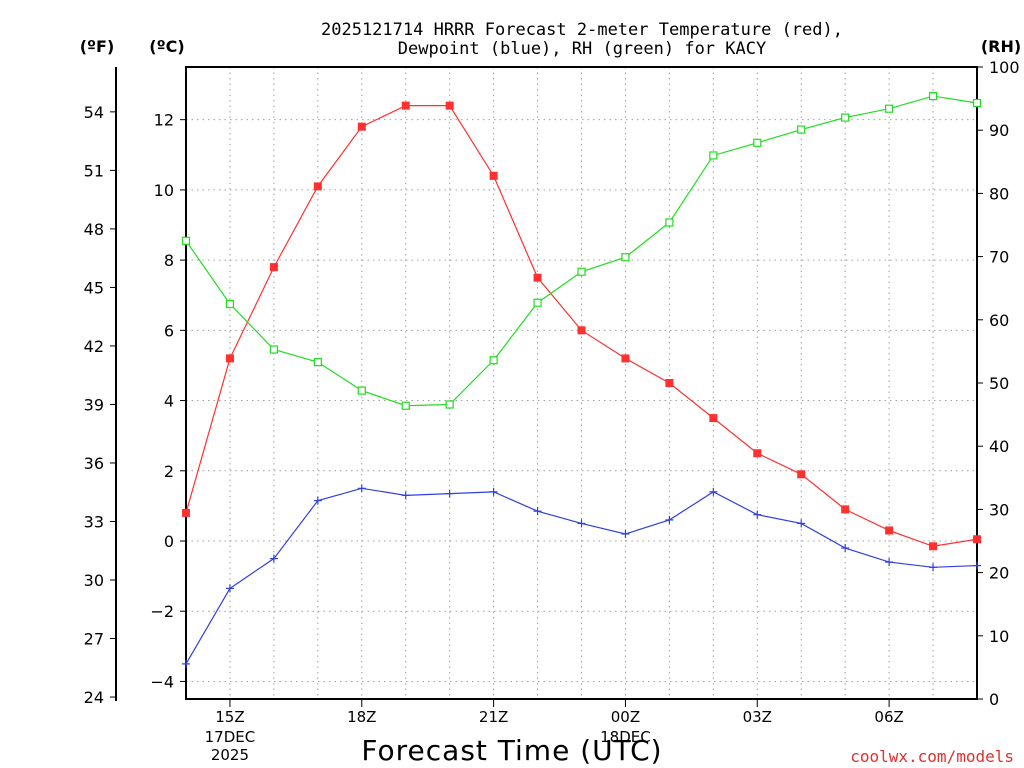 The image size is (1024, 768). Describe the element at coordinates (757, 717) in the screenshot. I see `x-tick-label: 03Z` at that location.